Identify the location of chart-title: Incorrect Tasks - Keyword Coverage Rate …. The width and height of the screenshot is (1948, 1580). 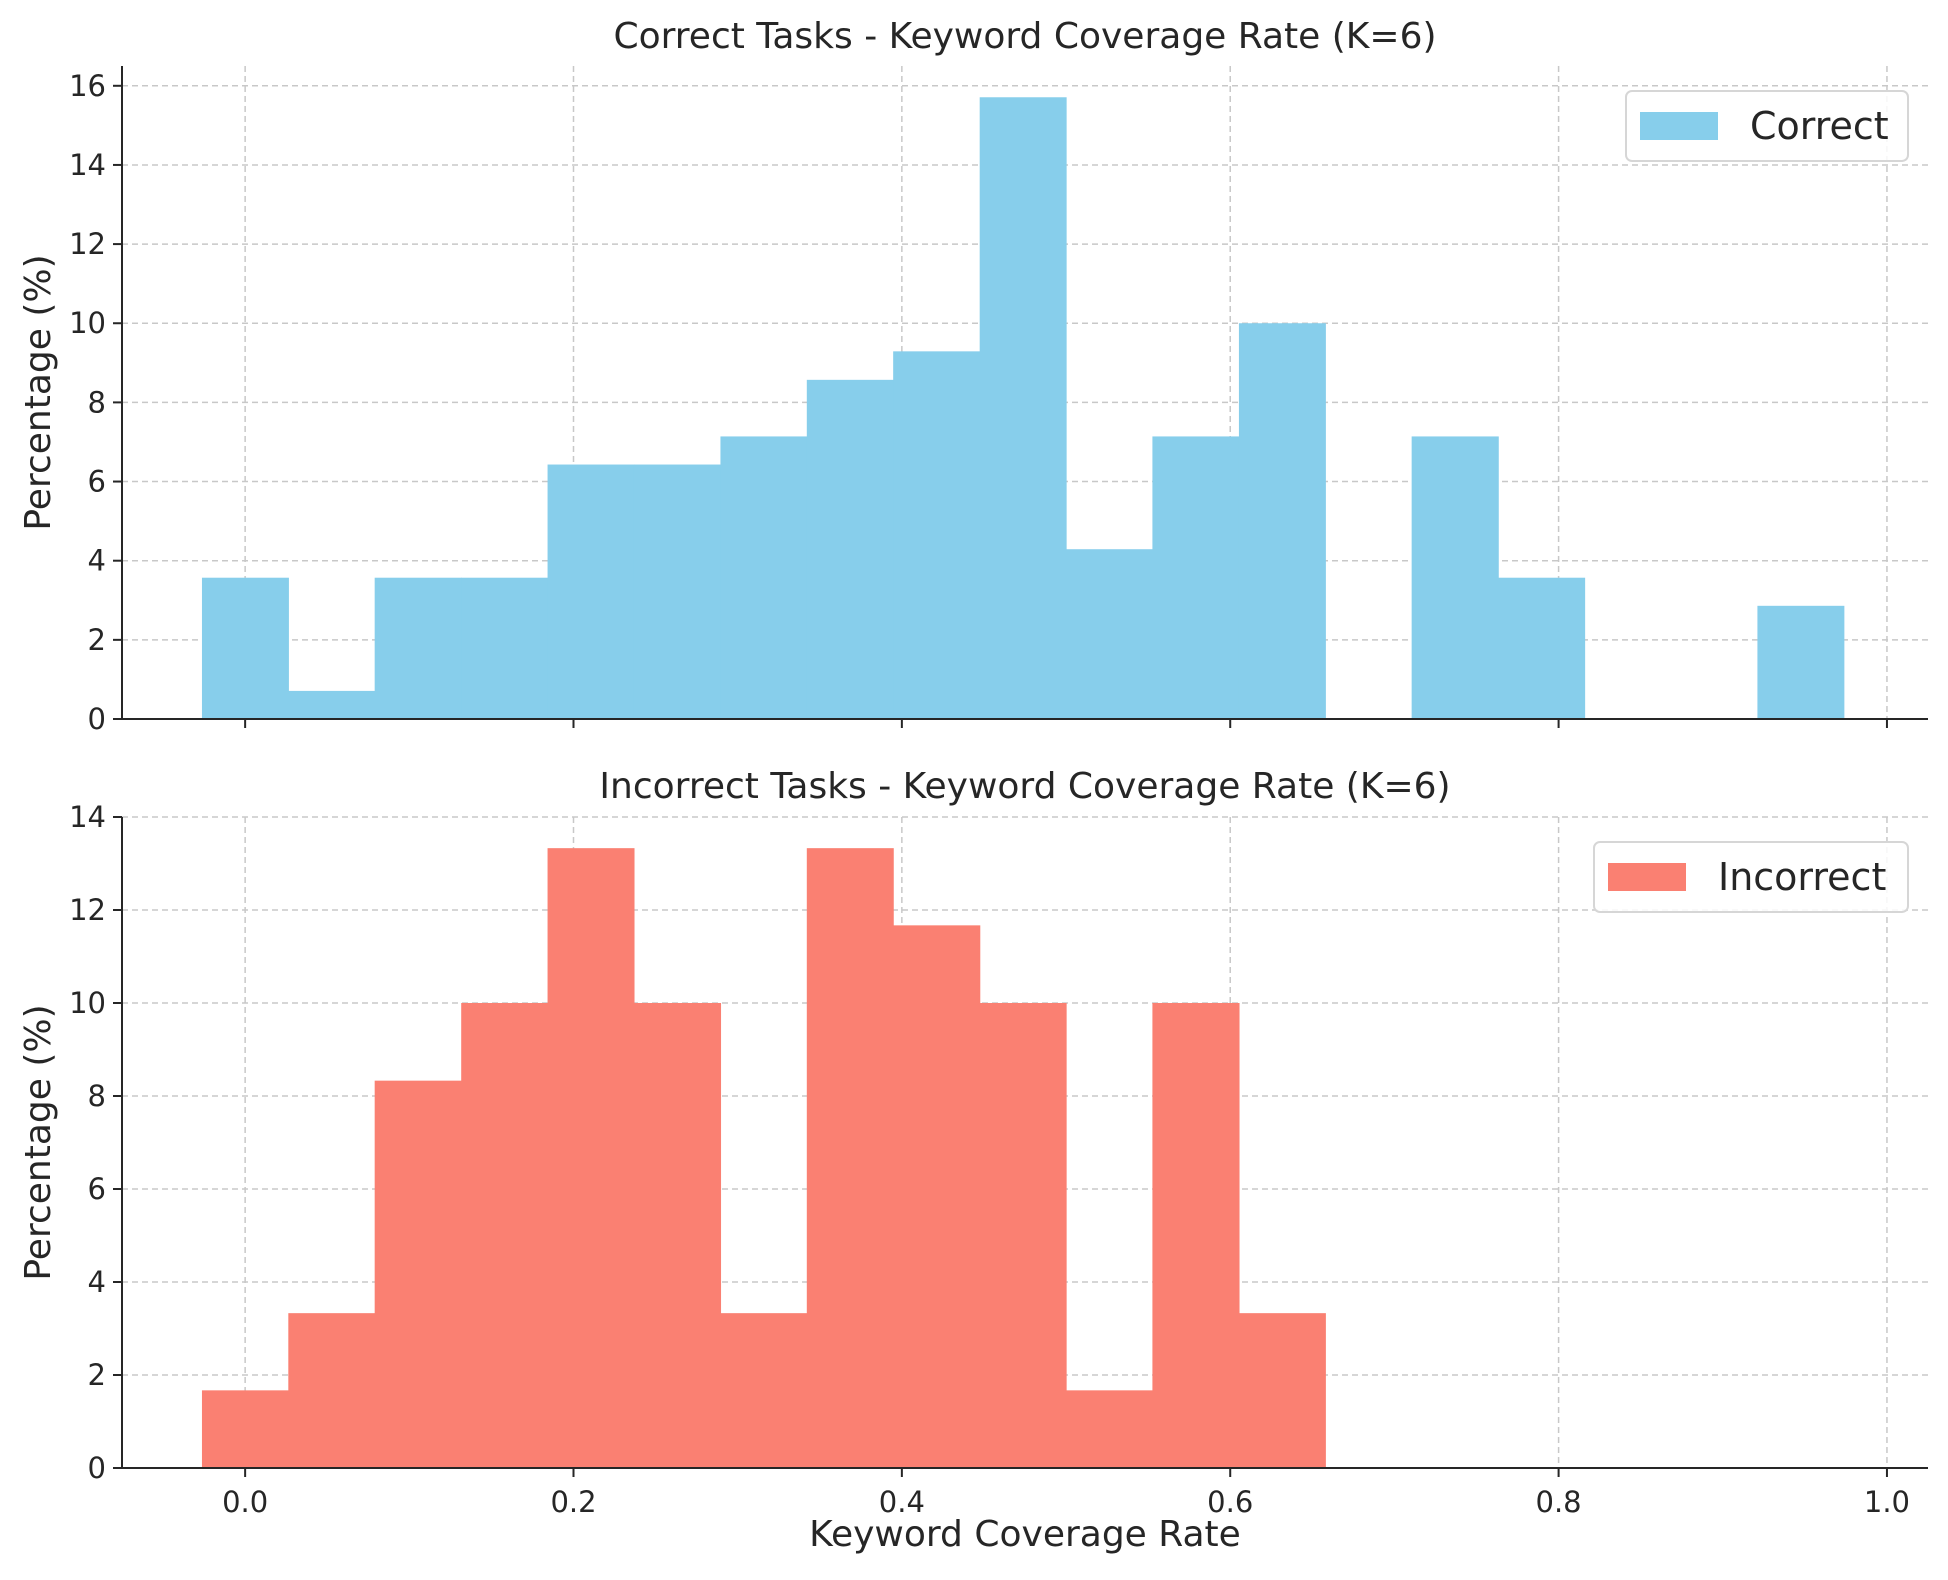
(1024, 786).